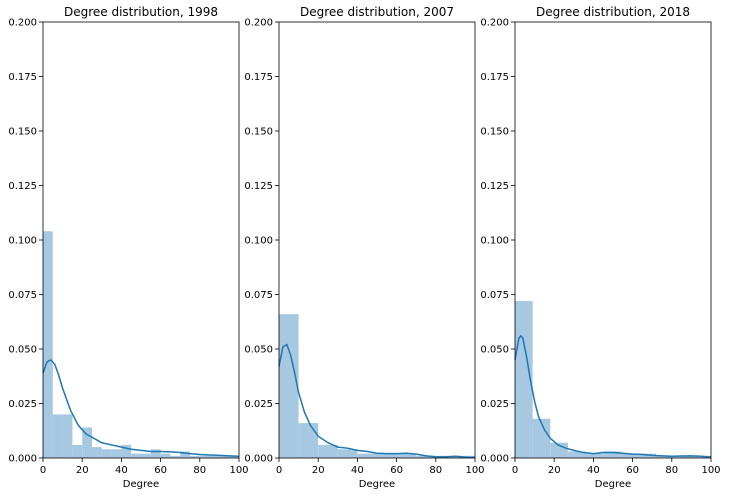  I want to click on chart-title: Degree distribution, 1998, so click(141, 12).